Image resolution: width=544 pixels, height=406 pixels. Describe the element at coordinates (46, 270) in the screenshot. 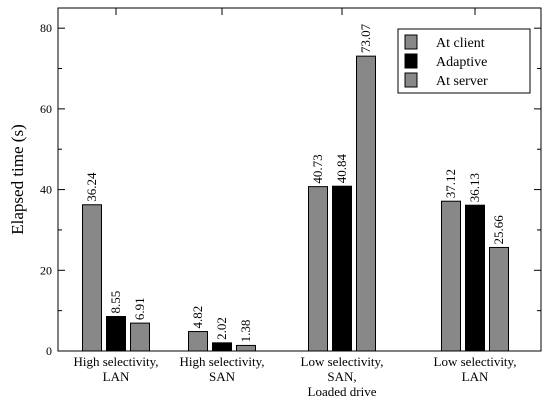

I see `y-tick-label: 20` at that location.